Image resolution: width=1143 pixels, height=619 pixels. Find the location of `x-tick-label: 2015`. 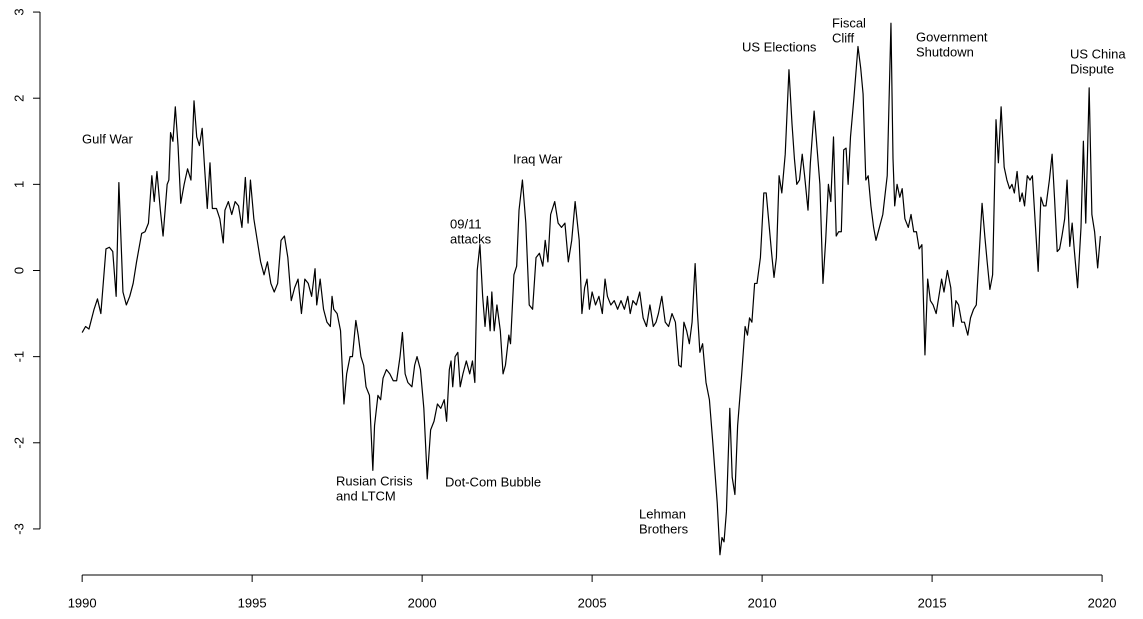

x-tick-label: 2015 is located at coordinates (932, 602).